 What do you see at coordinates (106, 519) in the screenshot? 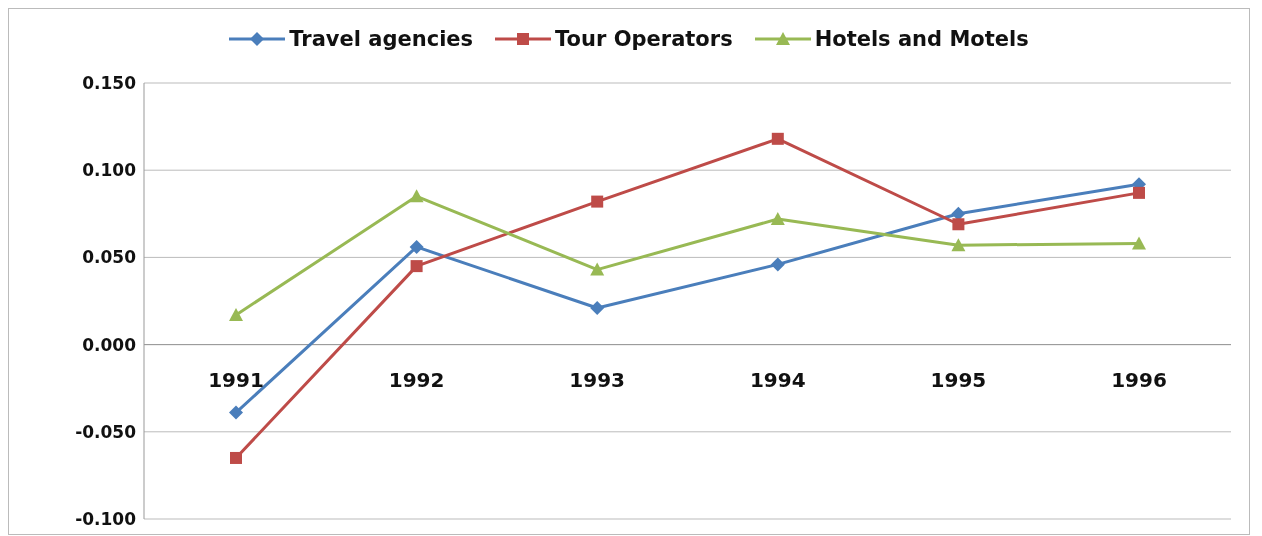
I see `y-tick-label: -0.100` at bounding box center [106, 519].